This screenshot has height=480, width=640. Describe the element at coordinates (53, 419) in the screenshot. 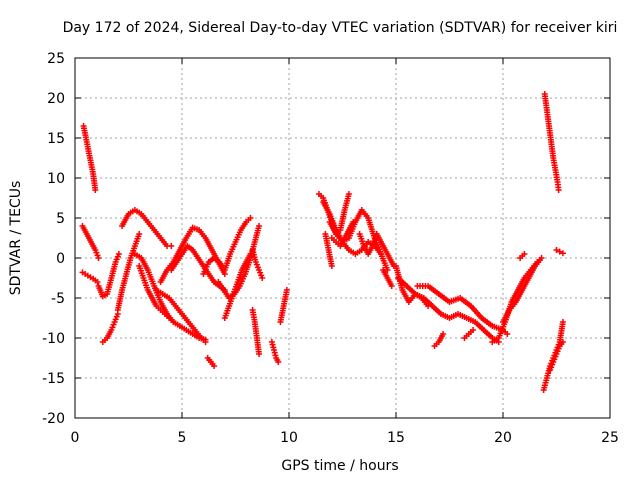

I see `y-tick-label: -20` at that location.